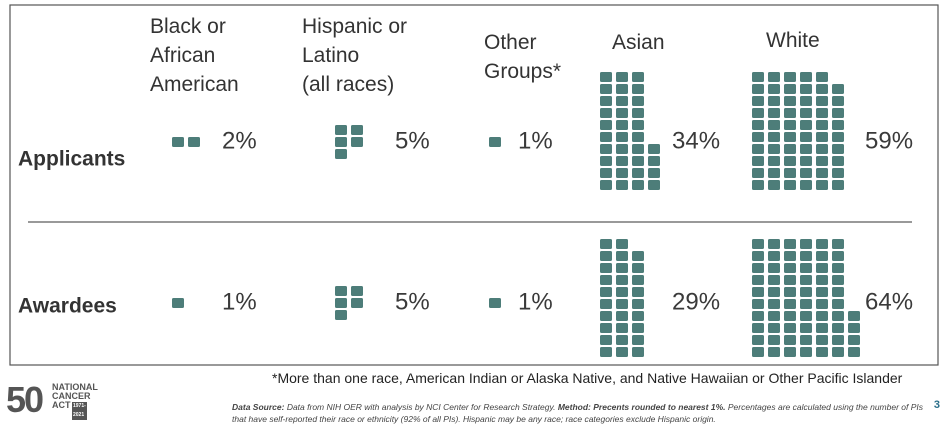 The height and width of the screenshot is (441, 951). What do you see at coordinates (71, 396) in the screenshot?
I see `logo-text: CANCER` at bounding box center [71, 396].